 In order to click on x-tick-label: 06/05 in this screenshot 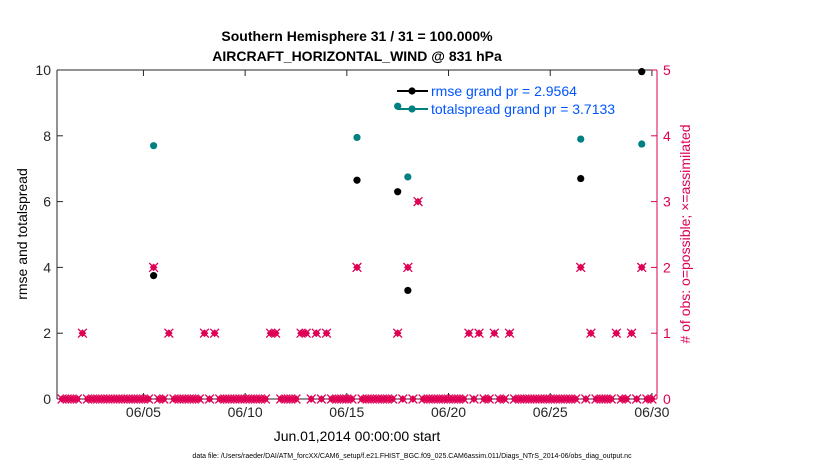, I will do `click(143, 412)`.